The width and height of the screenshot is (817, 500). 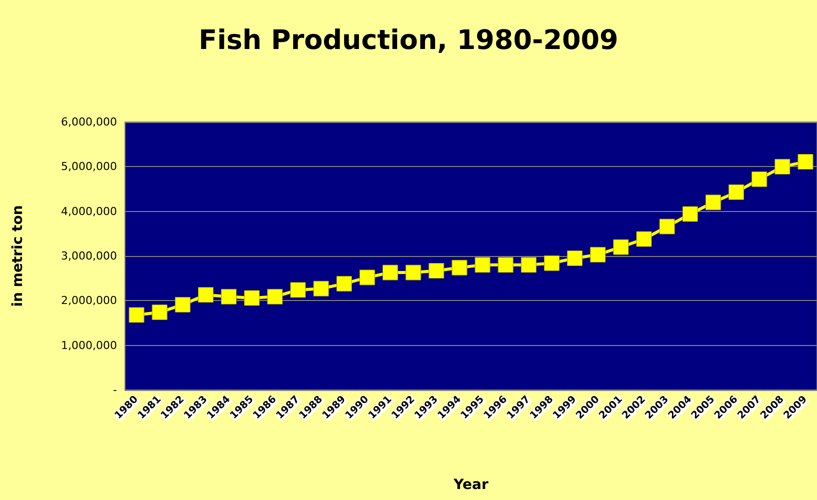 What do you see at coordinates (470, 485) in the screenshot?
I see `x-axis-title: Year` at bounding box center [470, 485].